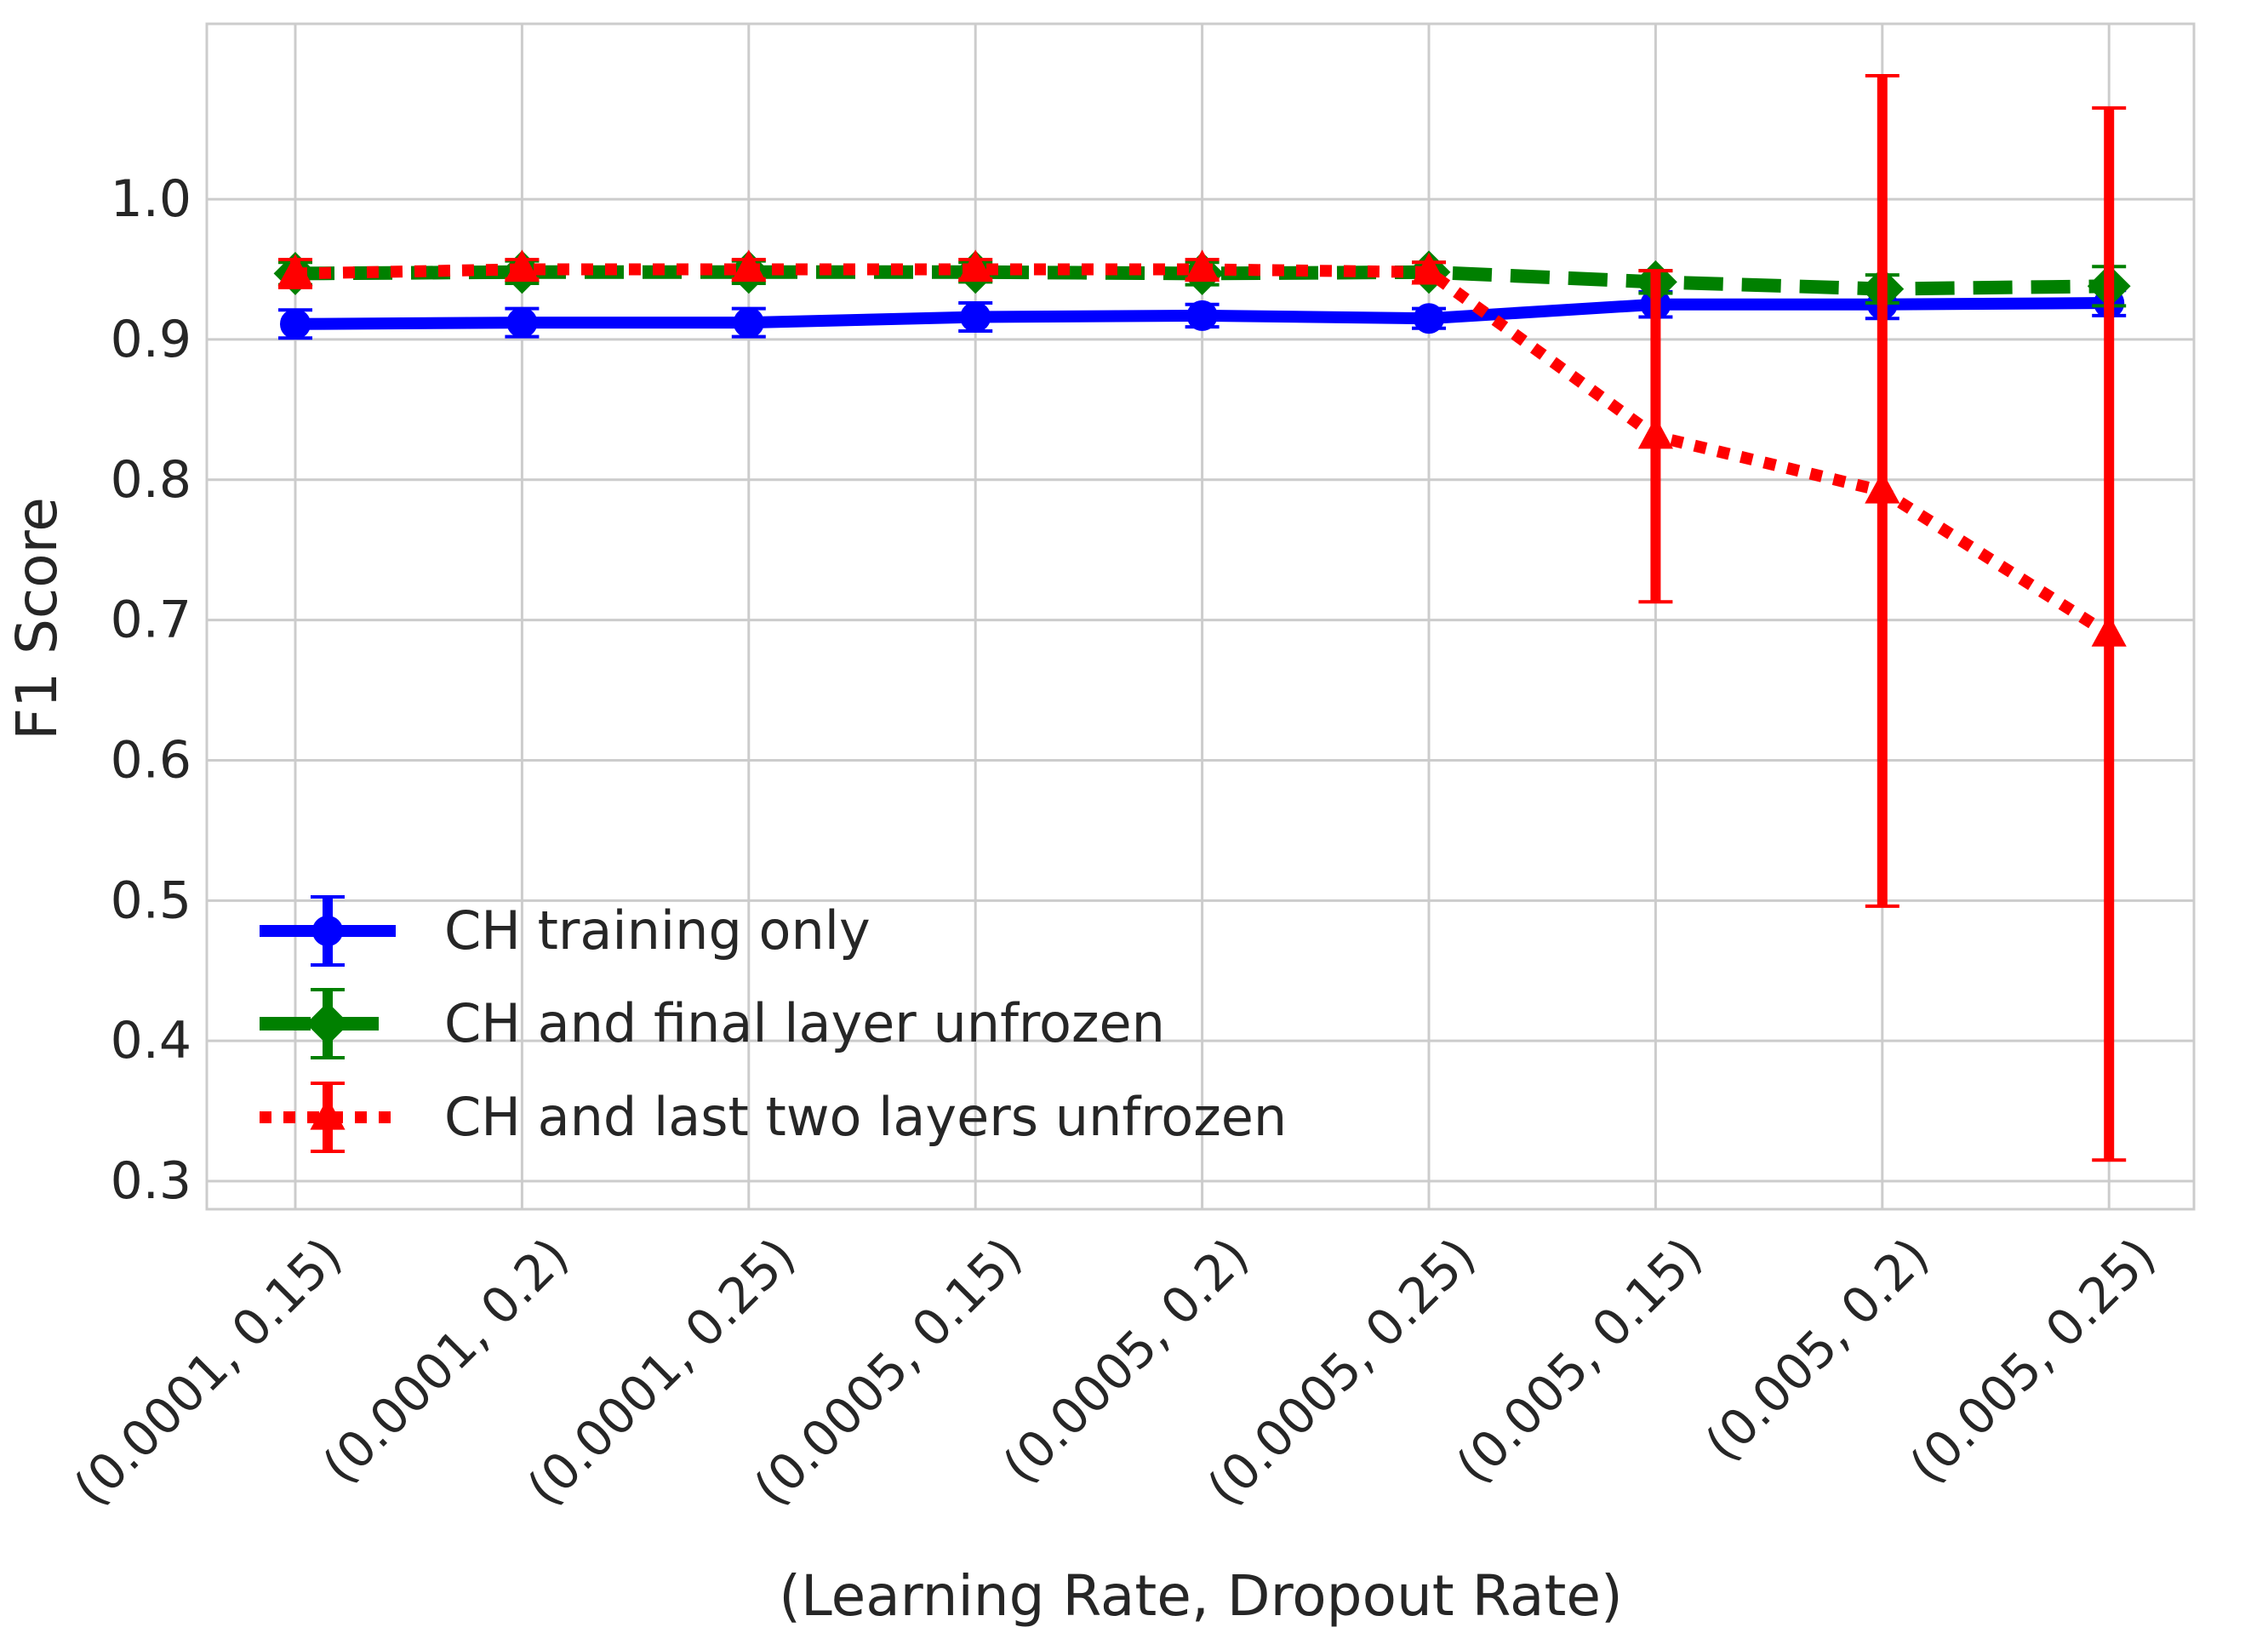 Image resolution: width=2268 pixels, height=1650 pixels. What do you see at coordinates (151, 760) in the screenshot?
I see `y-tick-label: 0.6` at bounding box center [151, 760].